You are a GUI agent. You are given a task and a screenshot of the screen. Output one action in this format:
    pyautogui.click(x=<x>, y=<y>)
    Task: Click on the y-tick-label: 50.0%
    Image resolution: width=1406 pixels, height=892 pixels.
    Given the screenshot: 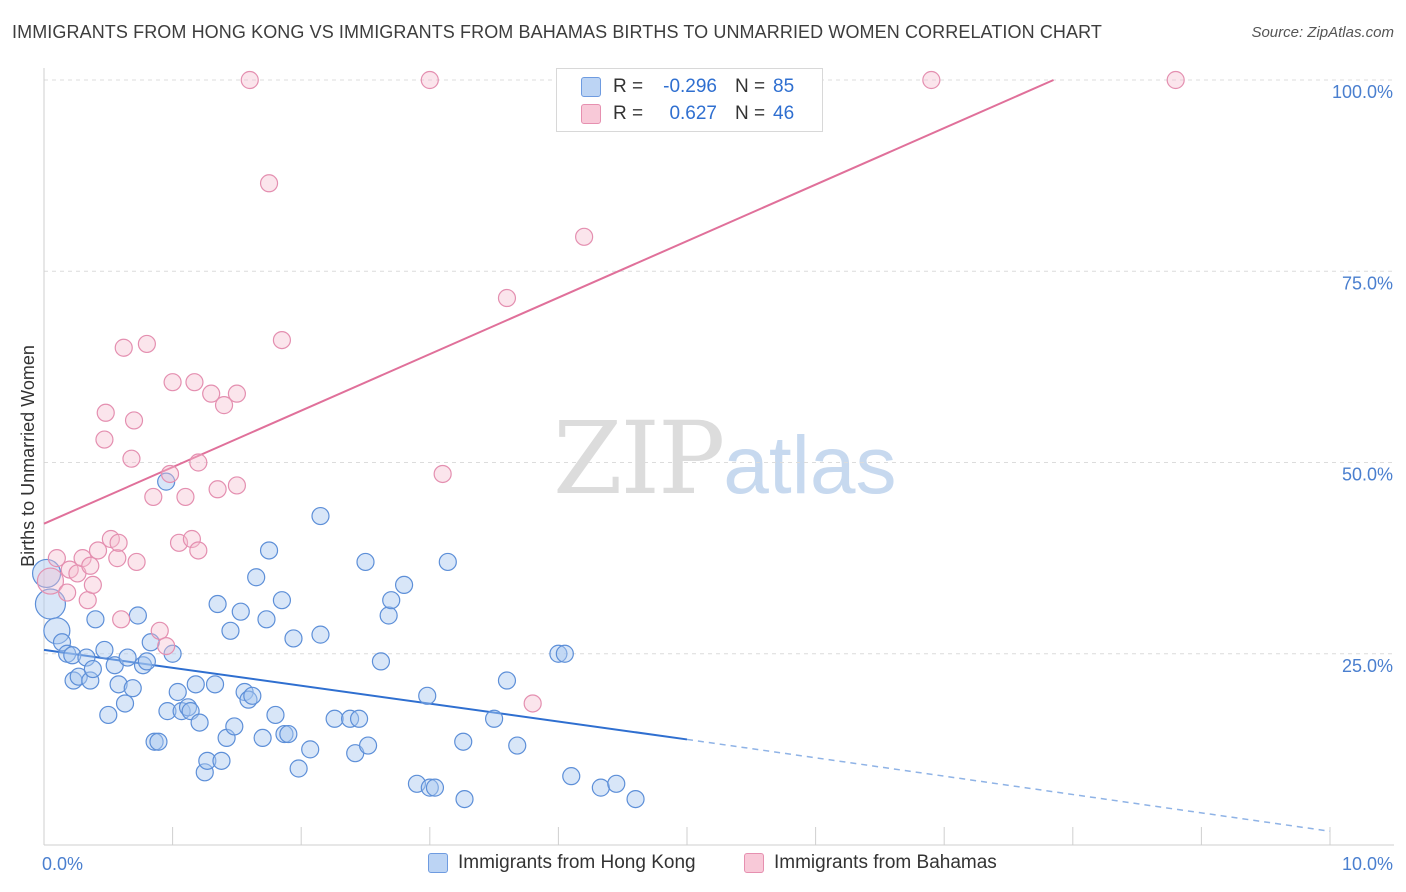 What is the action you would take?
    pyautogui.click(x=1367, y=475)
    